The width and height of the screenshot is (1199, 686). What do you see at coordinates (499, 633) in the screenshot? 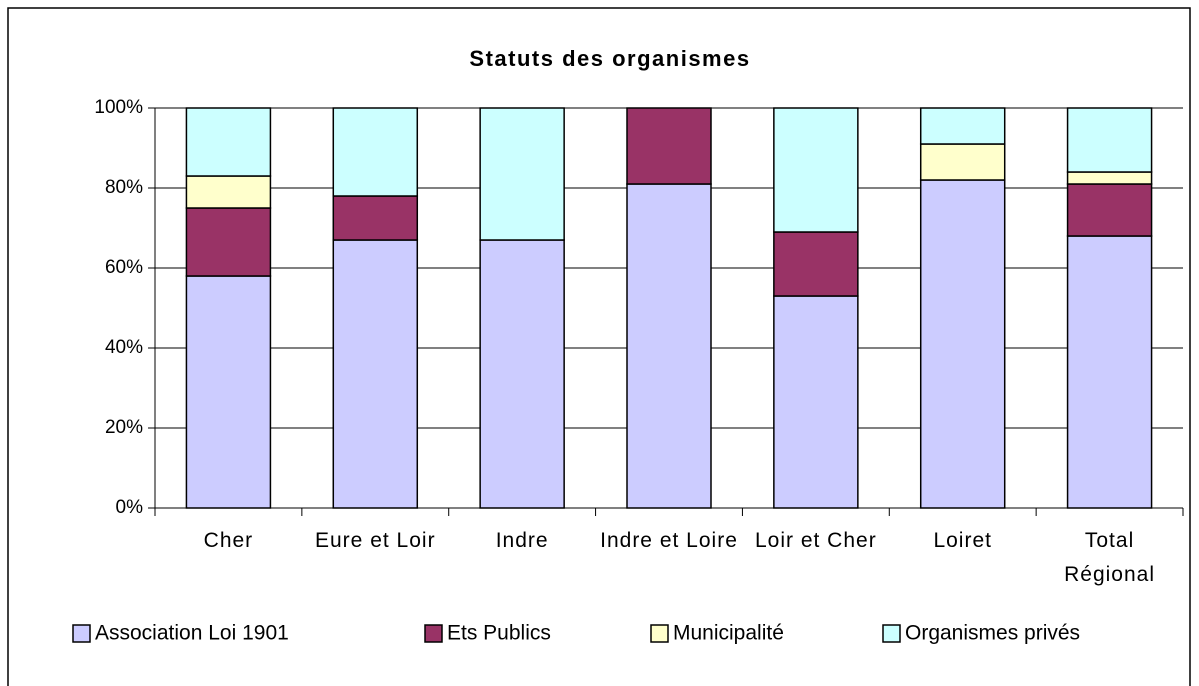
I see `legend-label: Ets Publics` at bounding box center [499, 633].